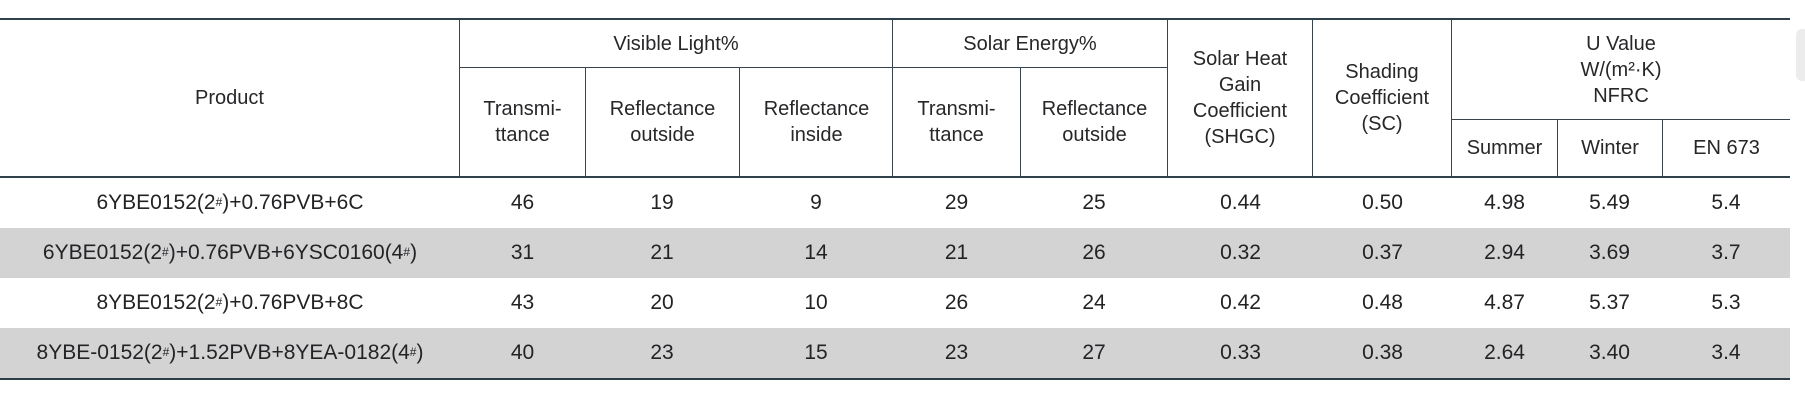 The image size is (1805, 400). I want to click on group-label-visible-light: Visible Light%, so click(676, 44).